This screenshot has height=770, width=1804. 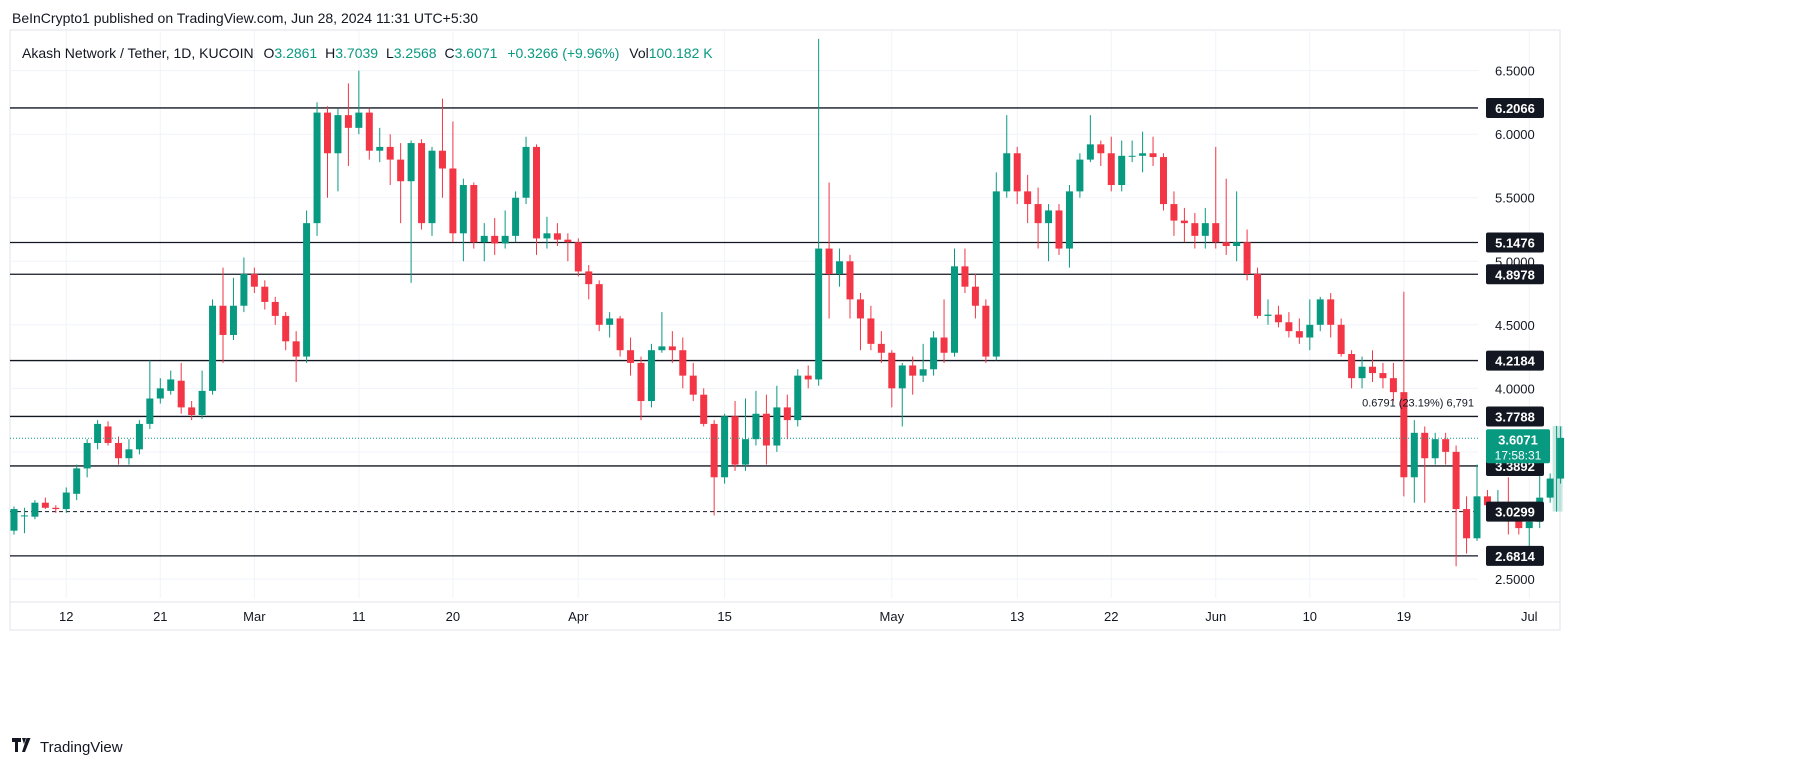 I want to click on footer-brand: TradingView, so click(x=67, y=747).